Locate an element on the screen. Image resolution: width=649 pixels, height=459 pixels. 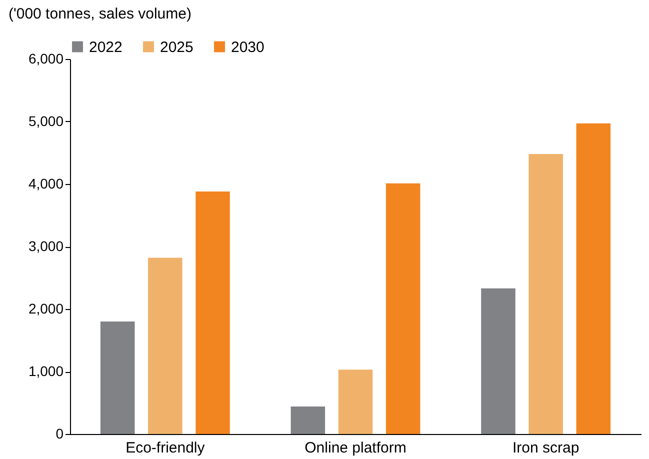
y-tick-label: 6,000 is located at coordinates (46, 58).